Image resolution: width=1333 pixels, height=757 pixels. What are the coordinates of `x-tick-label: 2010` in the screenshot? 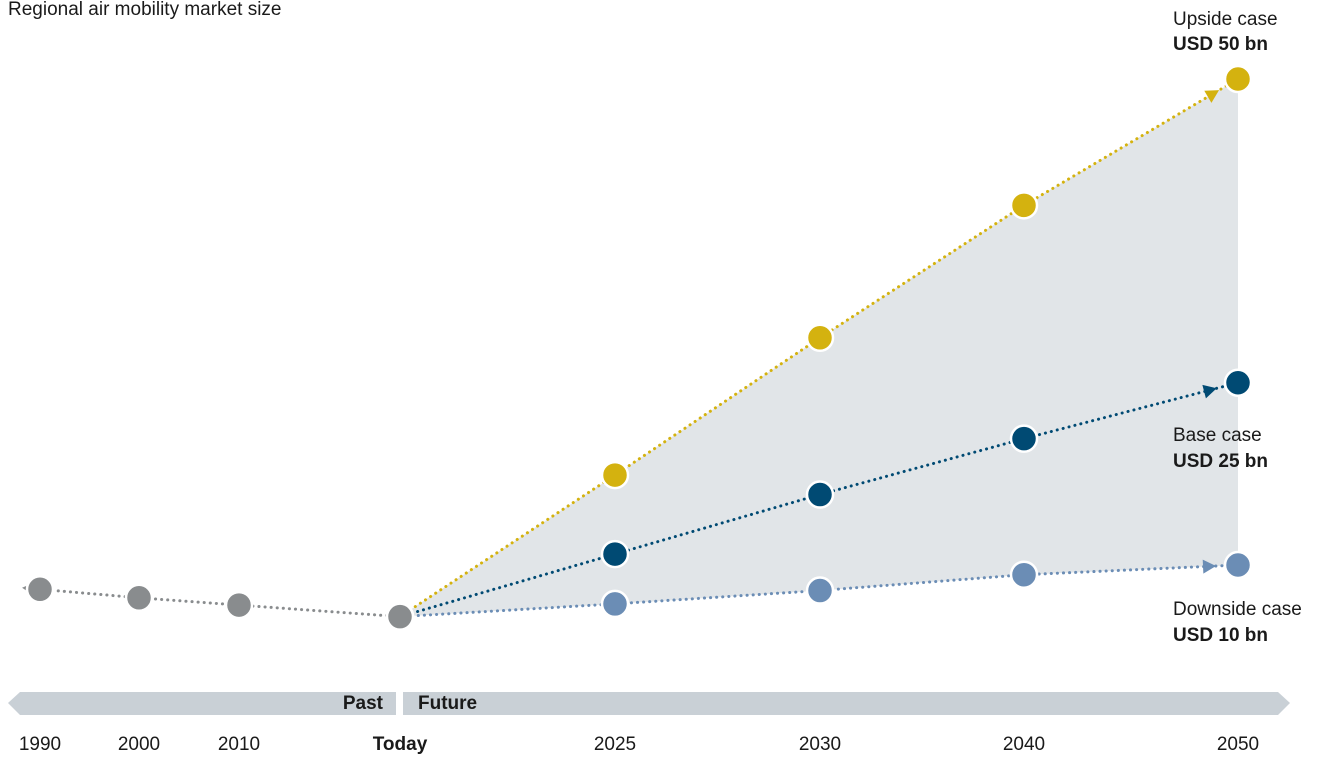 It's located at (239, 744).